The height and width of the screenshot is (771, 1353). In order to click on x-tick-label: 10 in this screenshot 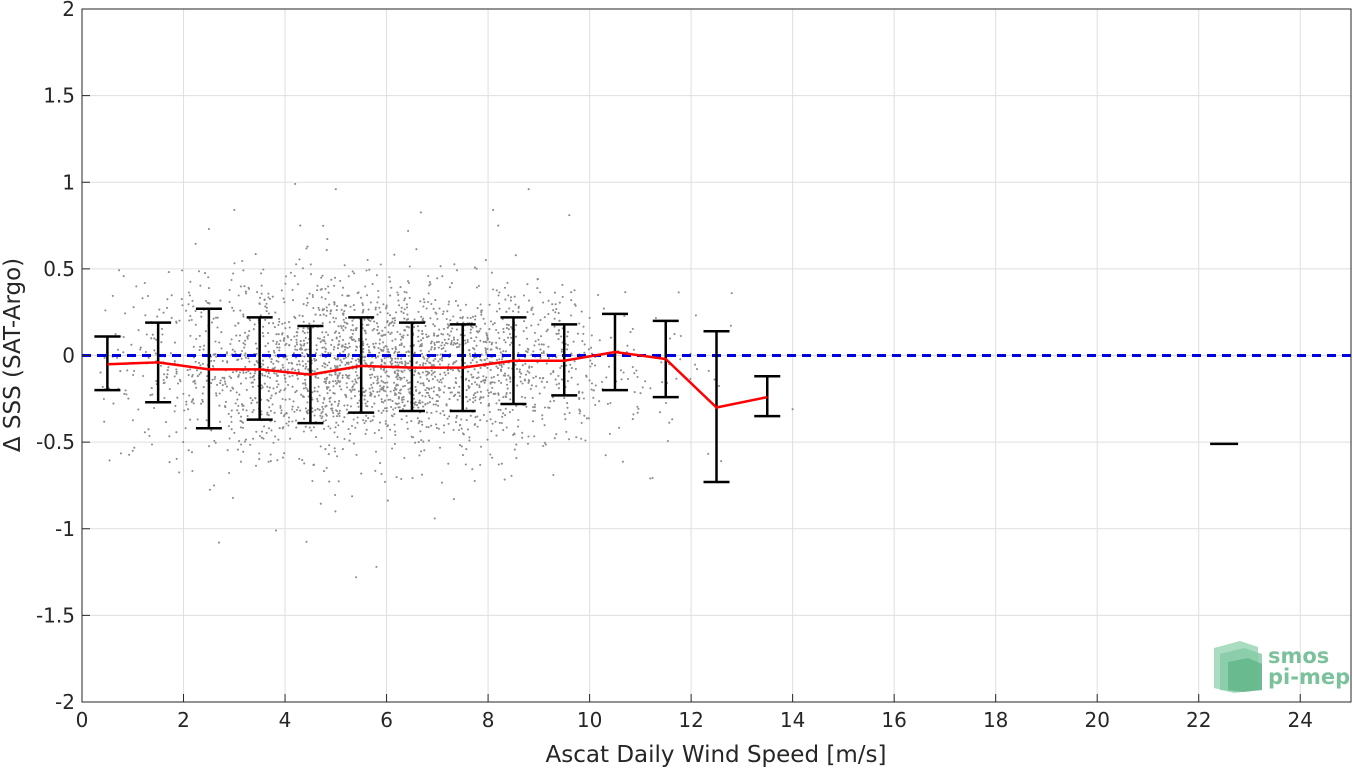, I will do `click(589, 720)`.